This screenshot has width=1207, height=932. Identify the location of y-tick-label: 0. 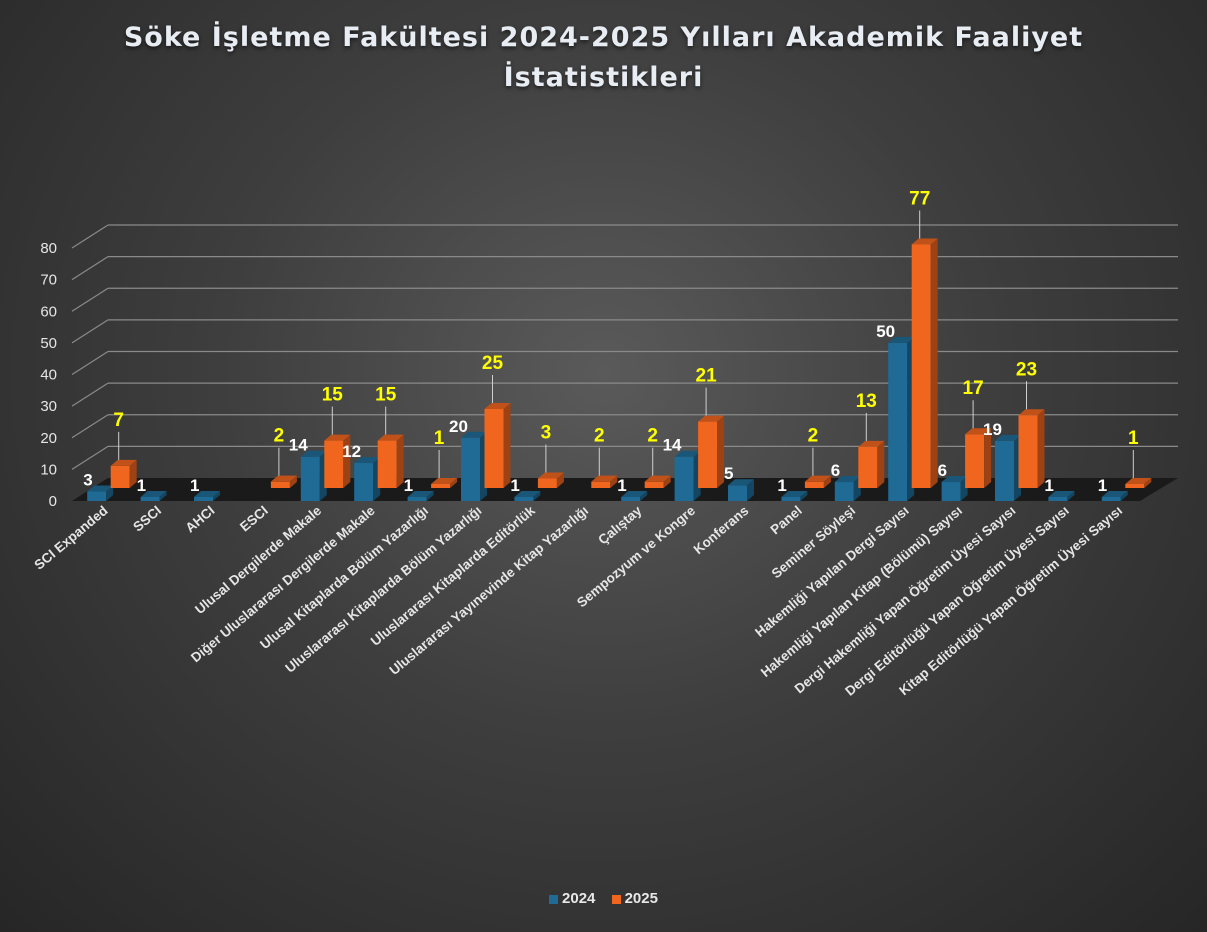
(53, 501).